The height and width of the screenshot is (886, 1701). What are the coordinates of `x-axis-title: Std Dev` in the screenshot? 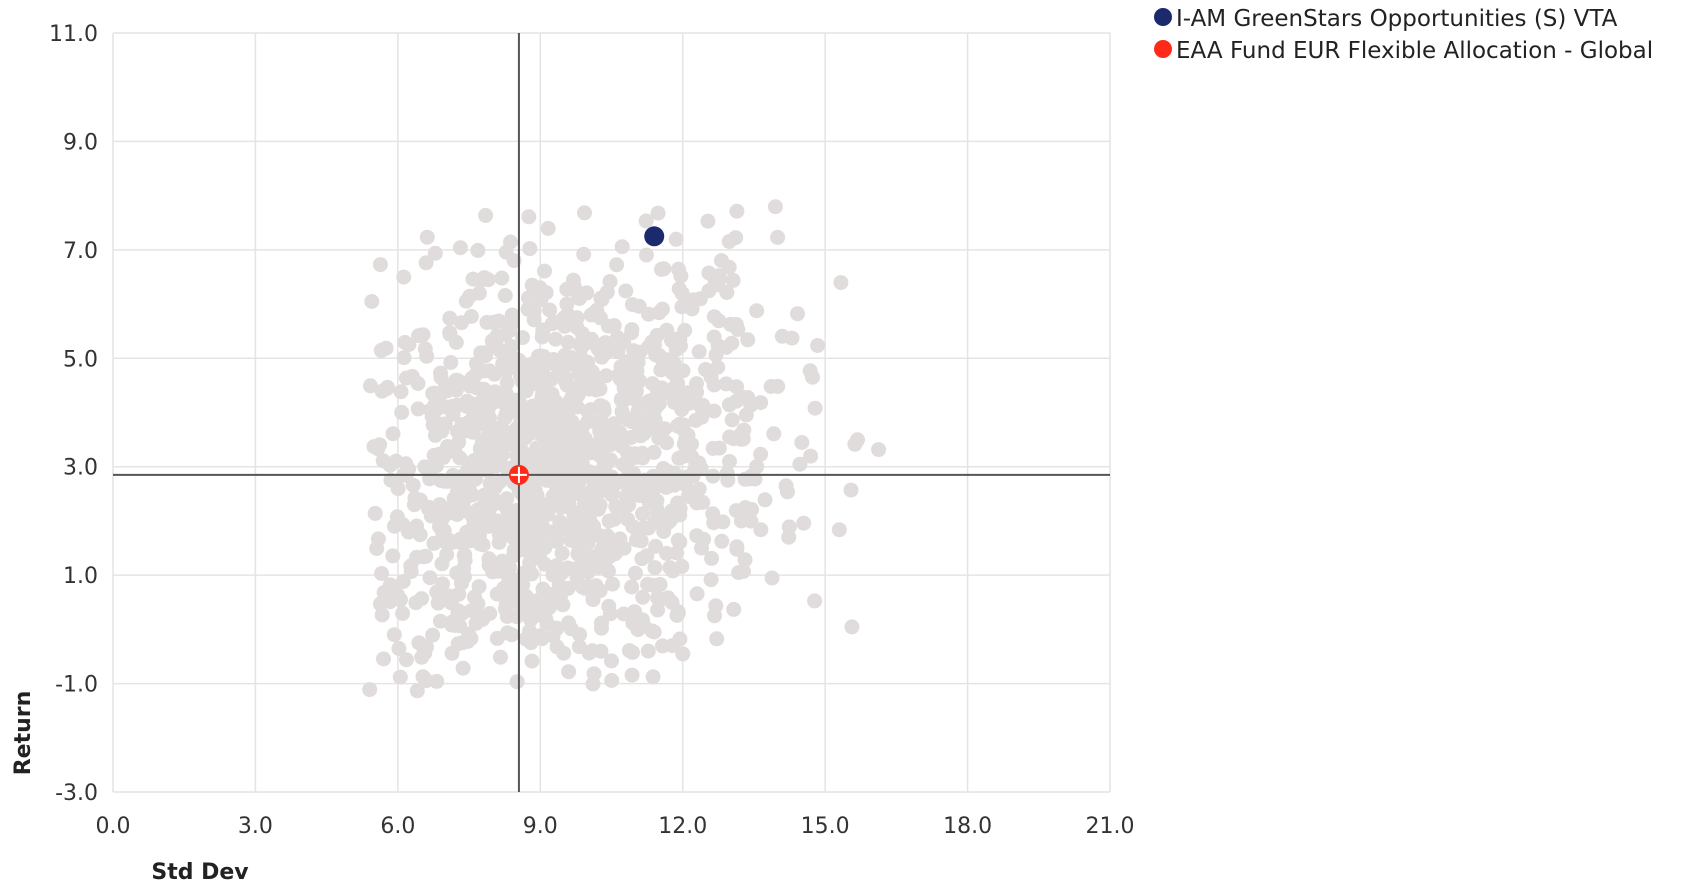 It's located at (200, 871).